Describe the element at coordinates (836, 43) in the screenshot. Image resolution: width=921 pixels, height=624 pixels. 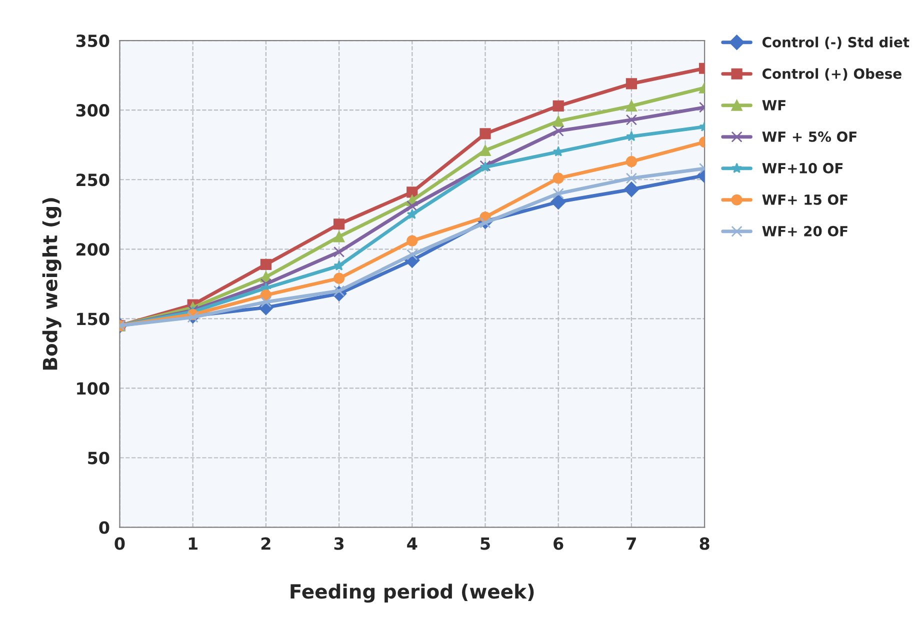
I see `legend-label: Control (-) Std diet` at that location.